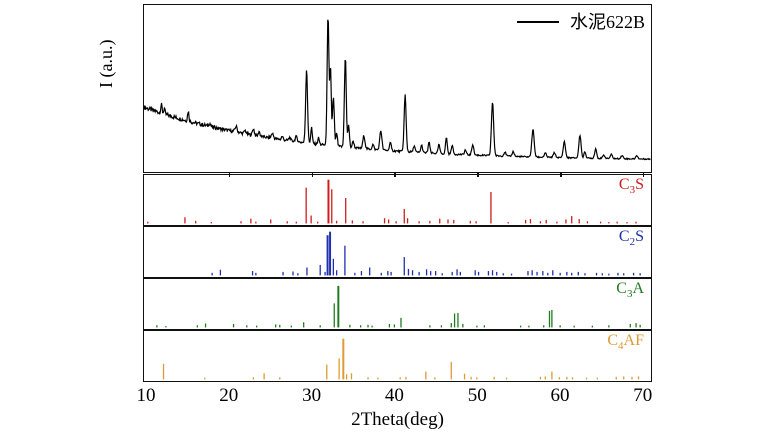  Describe the element at coordinates (560, 395) in the screenshot. I see `x-tick-label: 60` at that location.